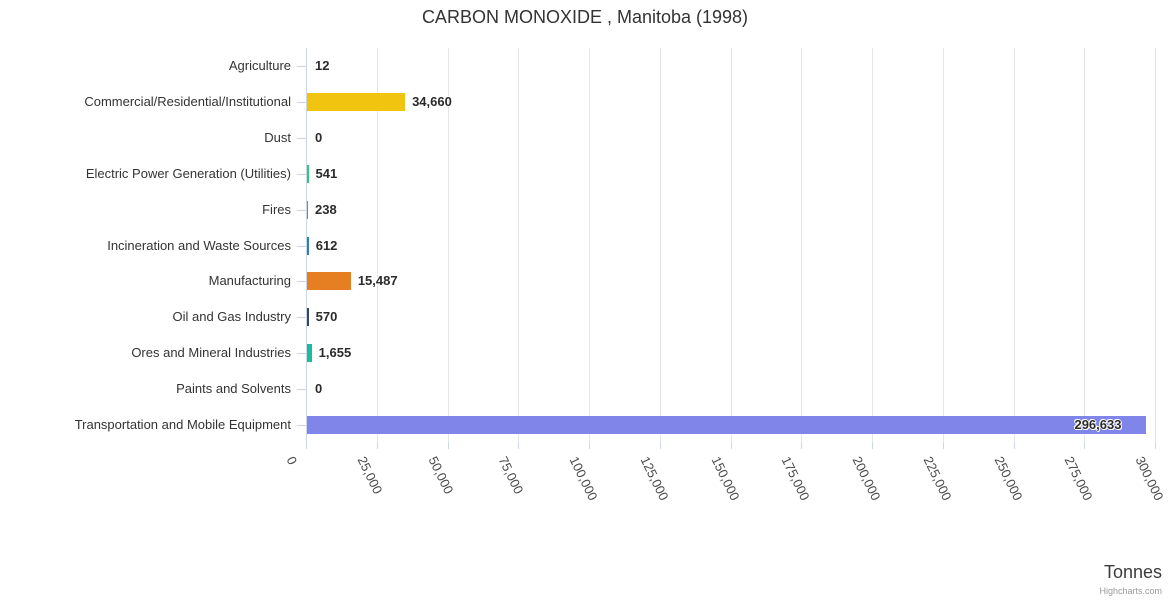 The image size is (1170, 600). What do you see at coordinates (232, 317) in the screenshot?
I see `category-label: Oil and Gas Industry` at bounding box center [232, 317].